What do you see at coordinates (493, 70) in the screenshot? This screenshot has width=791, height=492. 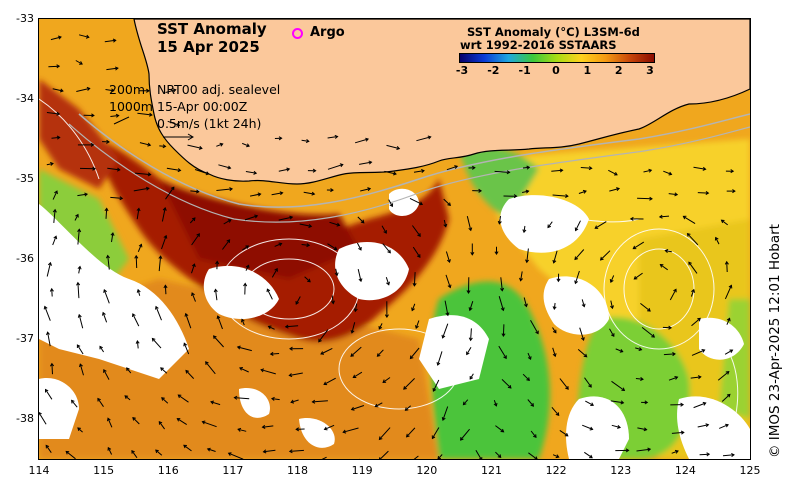 I see `colorbar-tick-label: -2` at bounding box center [493, 70].